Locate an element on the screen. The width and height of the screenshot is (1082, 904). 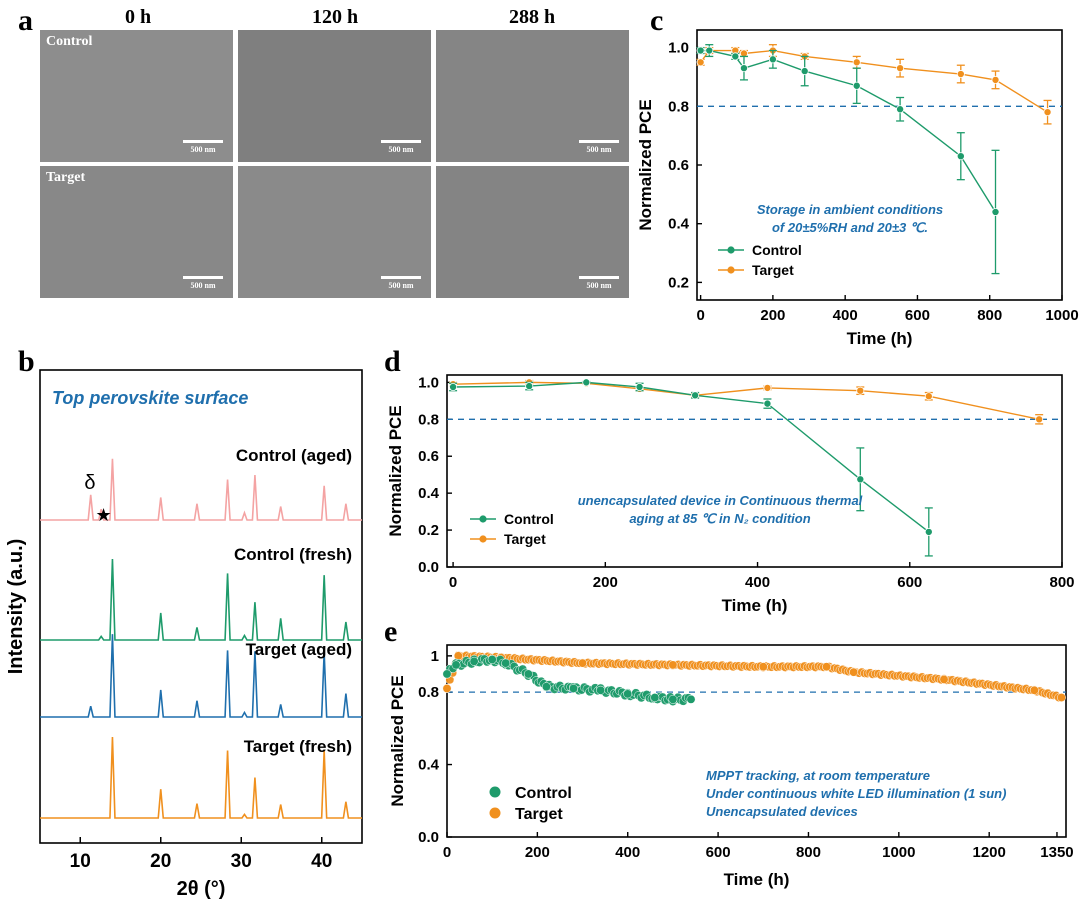
mppt-x-tick-label: 600 is located at coordinates (718, 852).